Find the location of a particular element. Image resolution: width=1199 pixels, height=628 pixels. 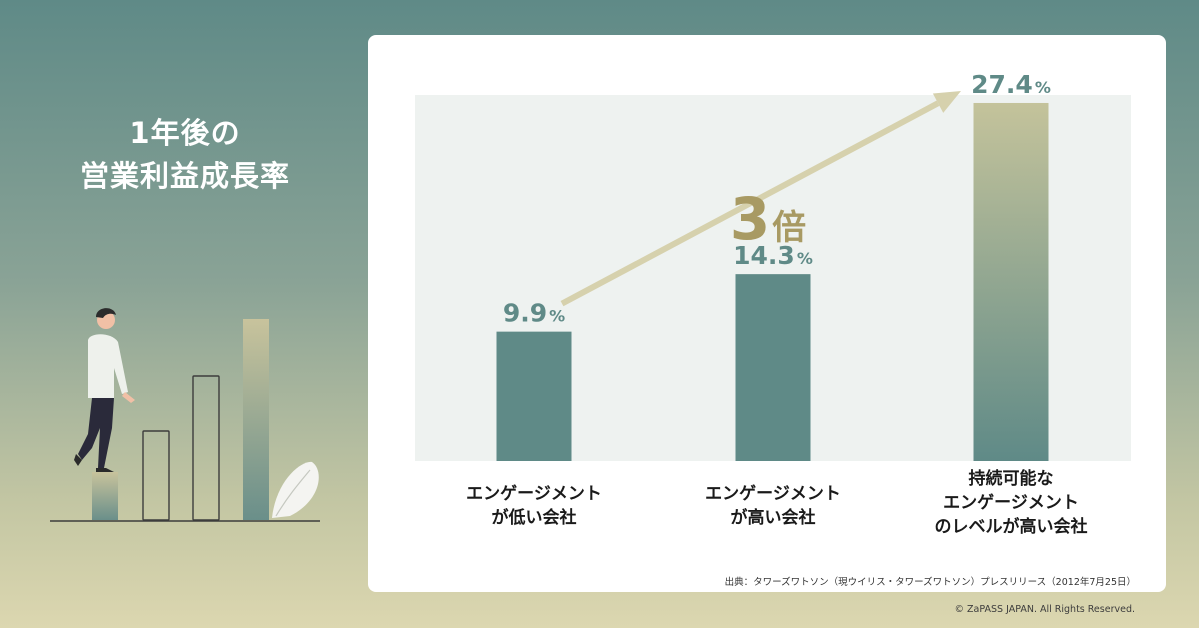

category-label-1: エンゲージメント が低い会社 is located at coordinates (534, 506).